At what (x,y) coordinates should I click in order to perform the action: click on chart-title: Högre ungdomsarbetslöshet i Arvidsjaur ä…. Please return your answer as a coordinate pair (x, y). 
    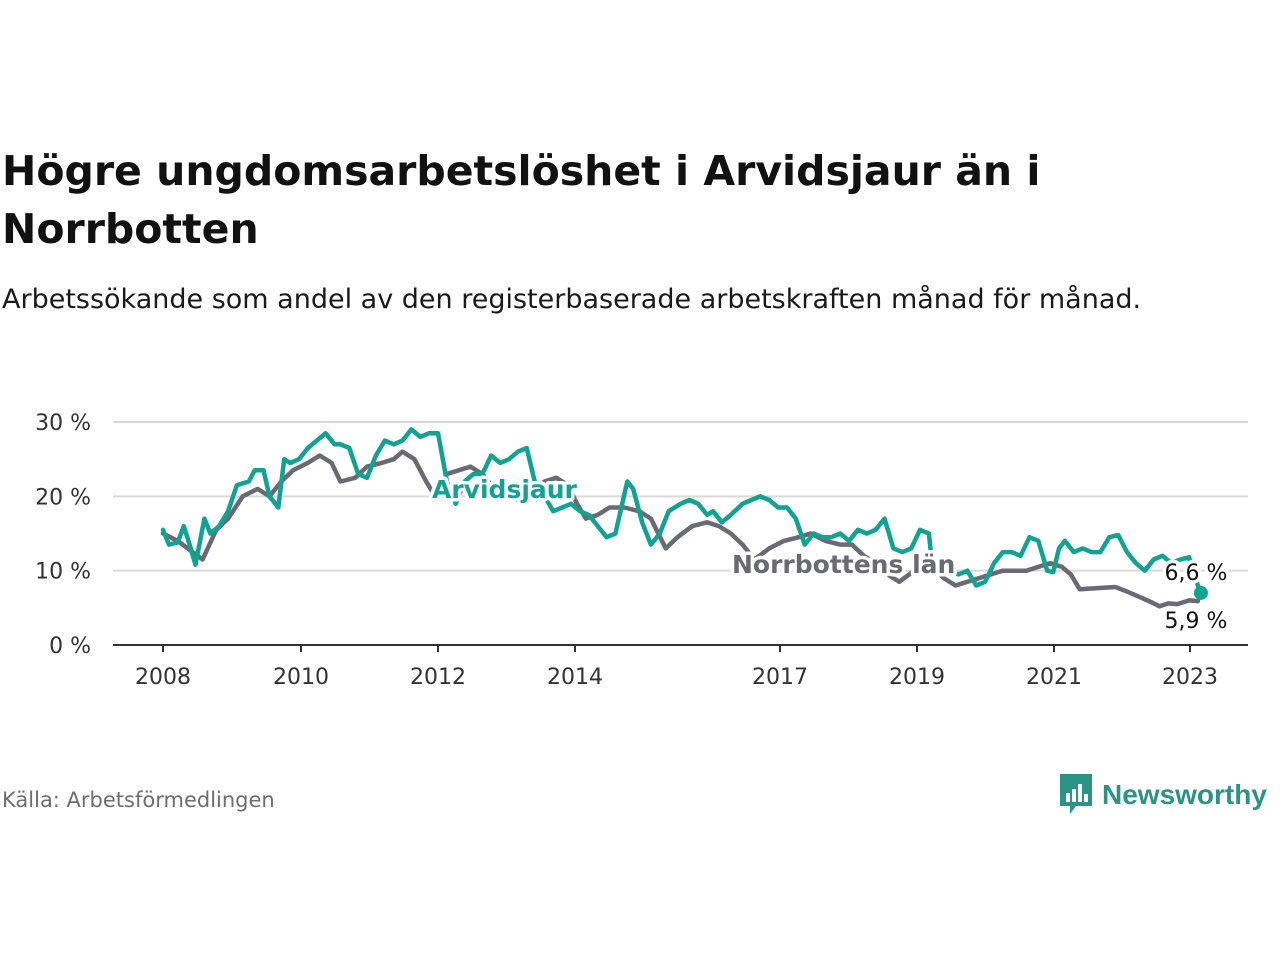
    Looking at the image, I should click on (521, 200).